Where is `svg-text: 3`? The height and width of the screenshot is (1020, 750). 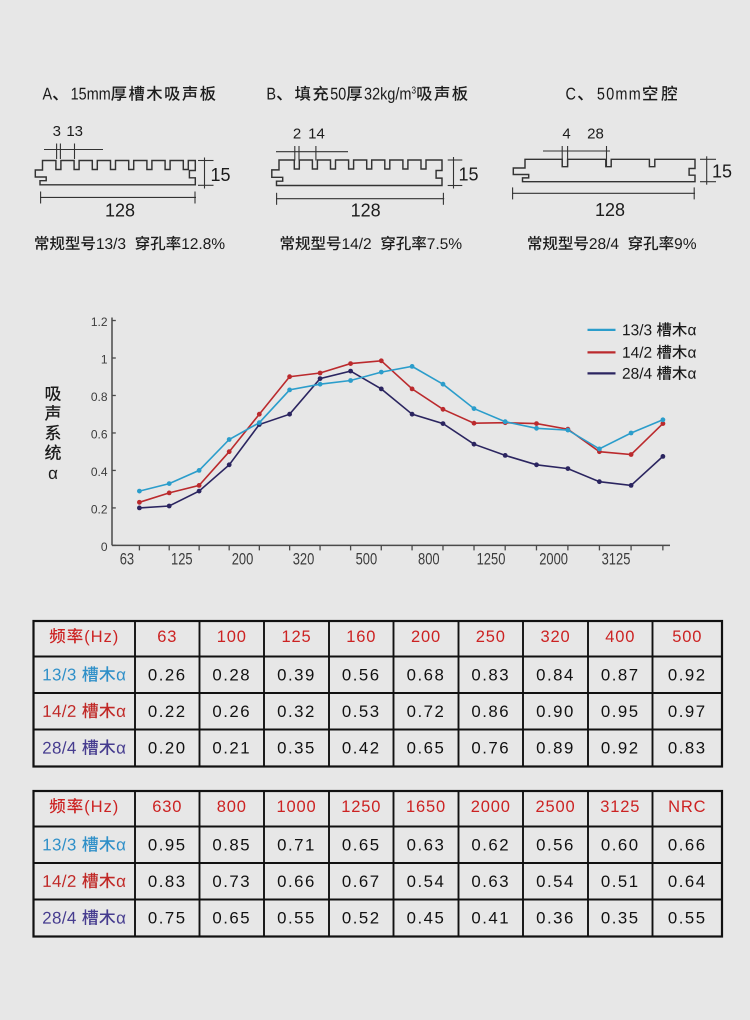 svg-text: 3 is located at coordinates (57, 131).